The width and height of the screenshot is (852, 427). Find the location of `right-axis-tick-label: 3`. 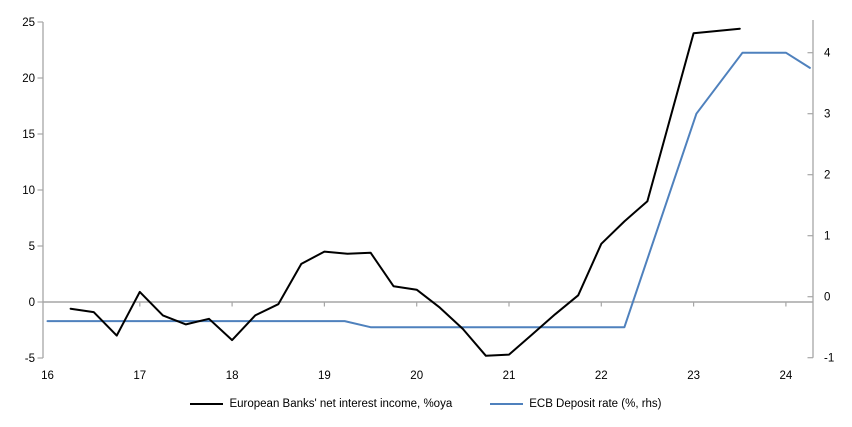

right-axis-tick-label: 3 is located at coordinates (827, 115).